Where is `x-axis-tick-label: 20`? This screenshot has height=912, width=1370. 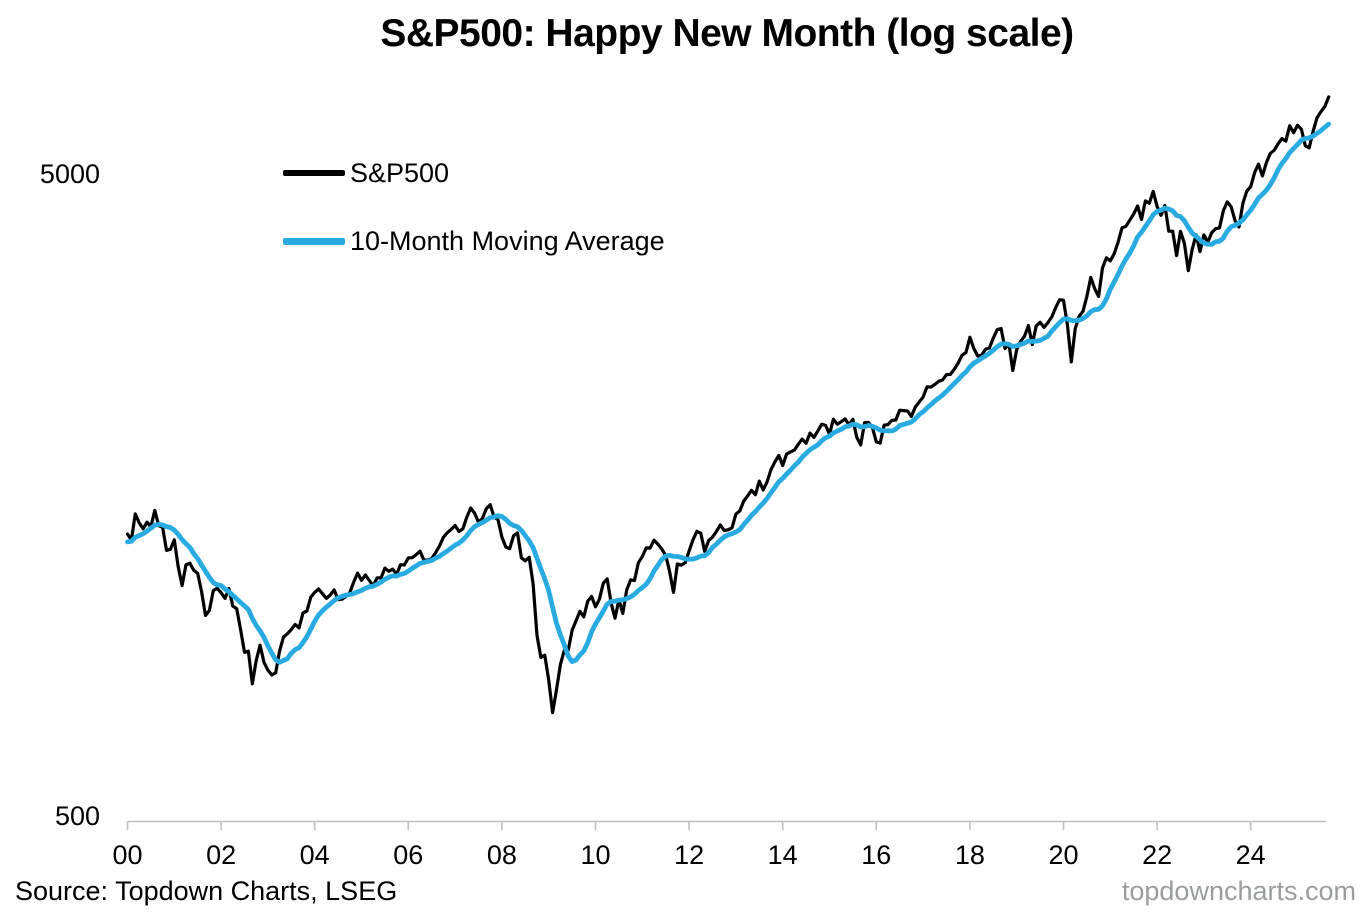 x-axis-tick-label: 20 is located at coordinates (1063, 855).